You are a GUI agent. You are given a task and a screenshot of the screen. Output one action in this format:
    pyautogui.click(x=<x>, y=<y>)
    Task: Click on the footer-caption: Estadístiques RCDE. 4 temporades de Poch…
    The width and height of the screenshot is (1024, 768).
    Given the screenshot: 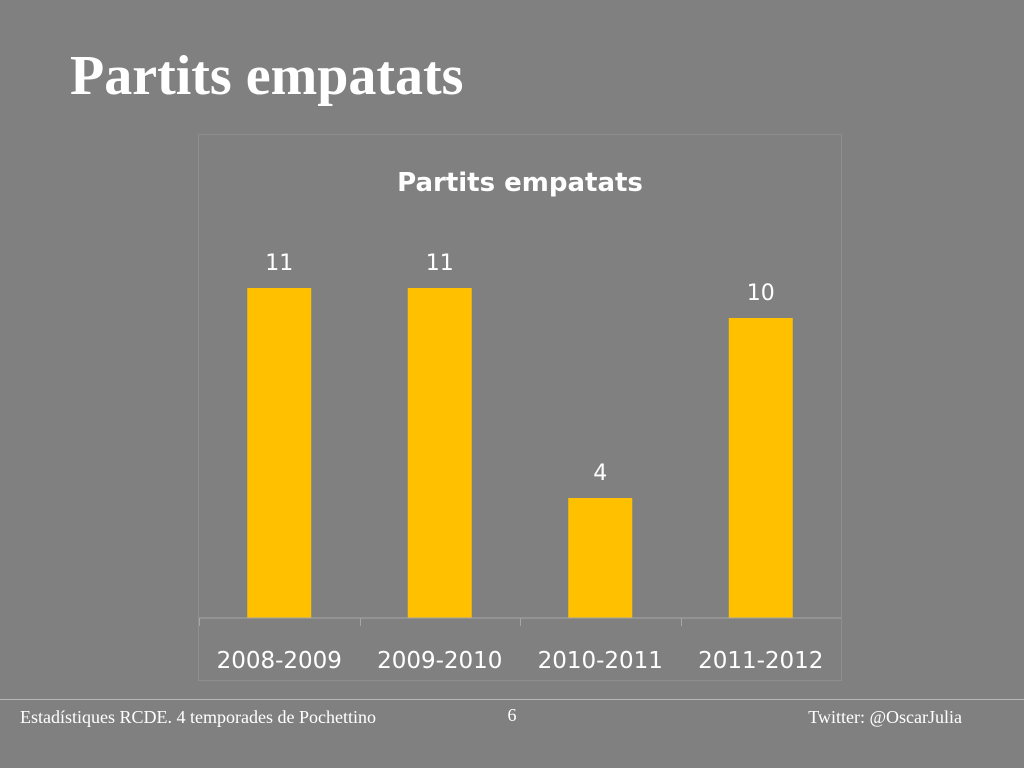 What is the action you would take?
    pyautogui.click(x=198, y=717)
    